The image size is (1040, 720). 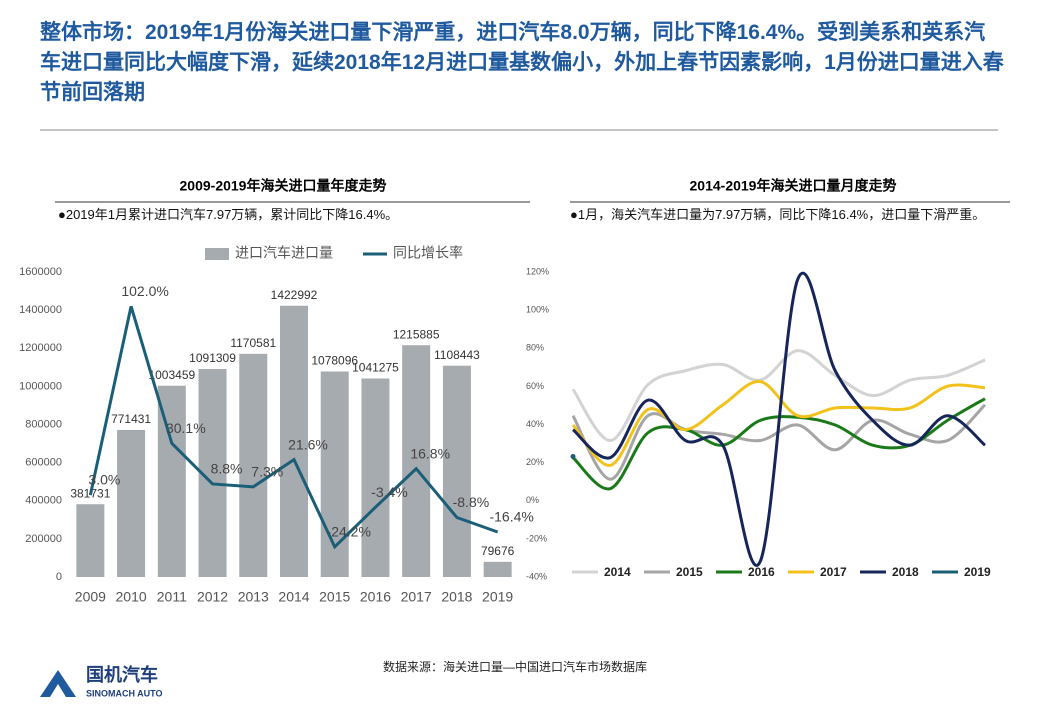 What do you see at coordinates (535, 348) in the screenshot?
I see `y2-tick-label: 80%` at bounding box center [535, 348].